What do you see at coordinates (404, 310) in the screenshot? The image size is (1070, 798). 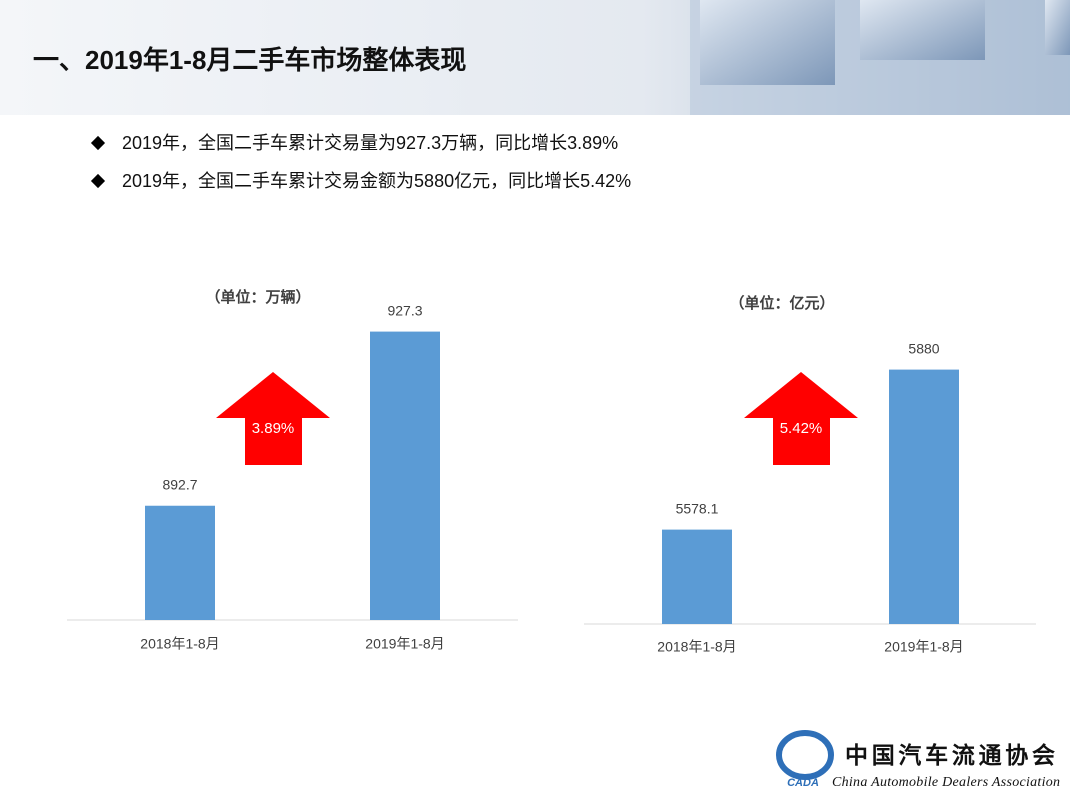 I see `value-label: 927.3` at bounding box center [404, 310].